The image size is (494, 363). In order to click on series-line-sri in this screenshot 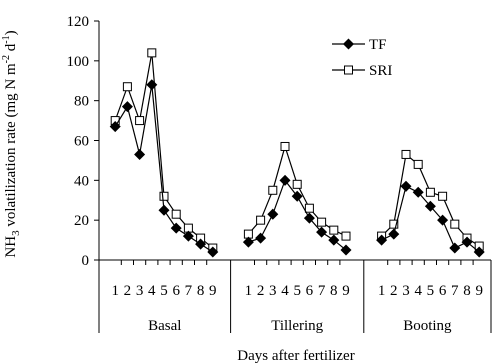, I will do `click(164, 150)`.